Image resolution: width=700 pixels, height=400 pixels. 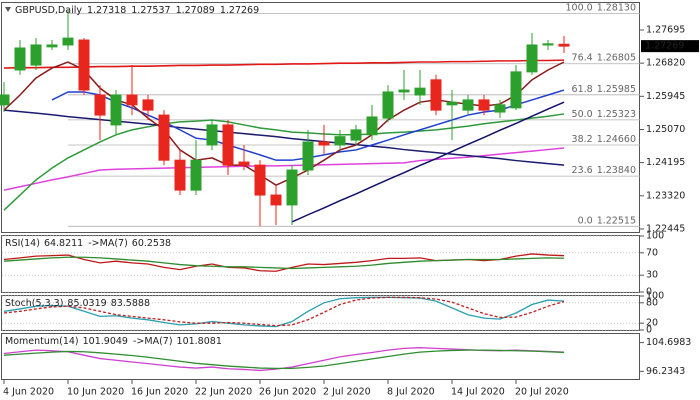 I want to click on indicator-header: RSI(14) 64.8211 ->MA(7) 60.2538, so click(x=88, y=243).